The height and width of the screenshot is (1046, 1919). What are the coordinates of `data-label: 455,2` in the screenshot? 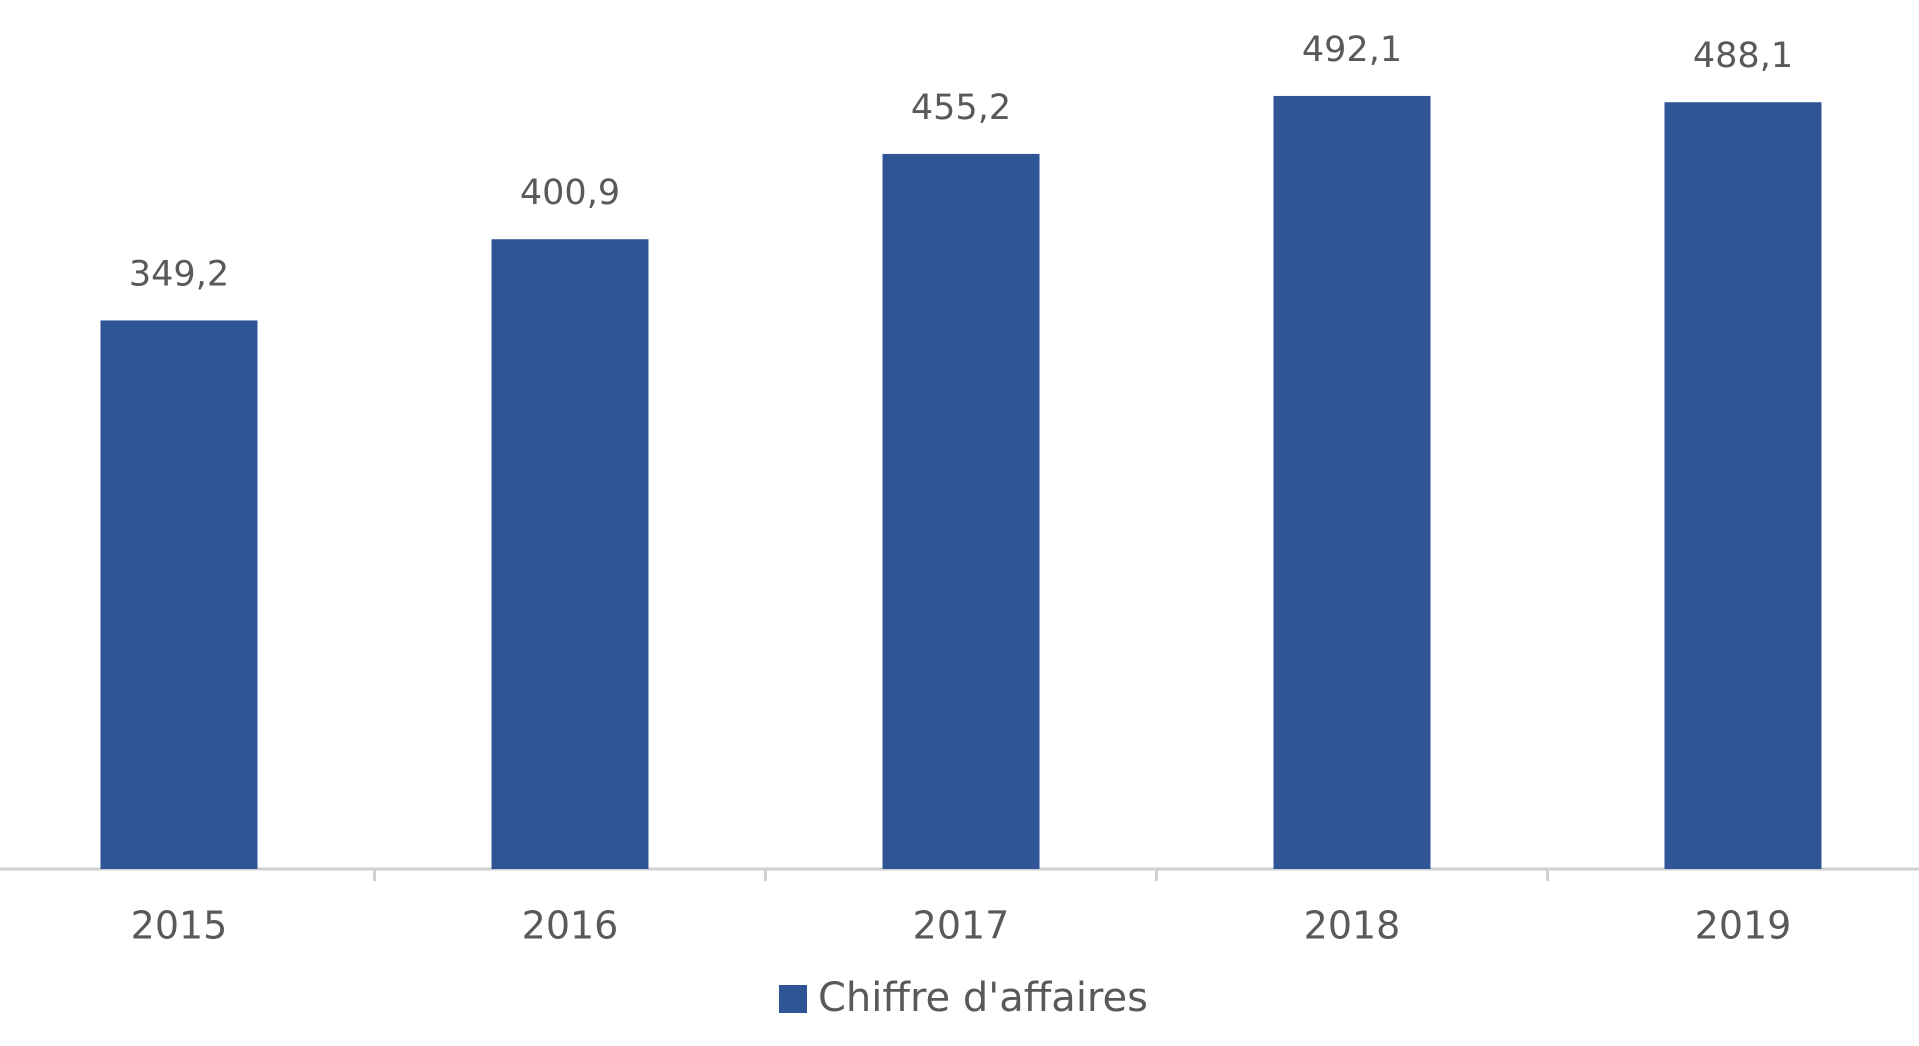 It's located at (961, 108).